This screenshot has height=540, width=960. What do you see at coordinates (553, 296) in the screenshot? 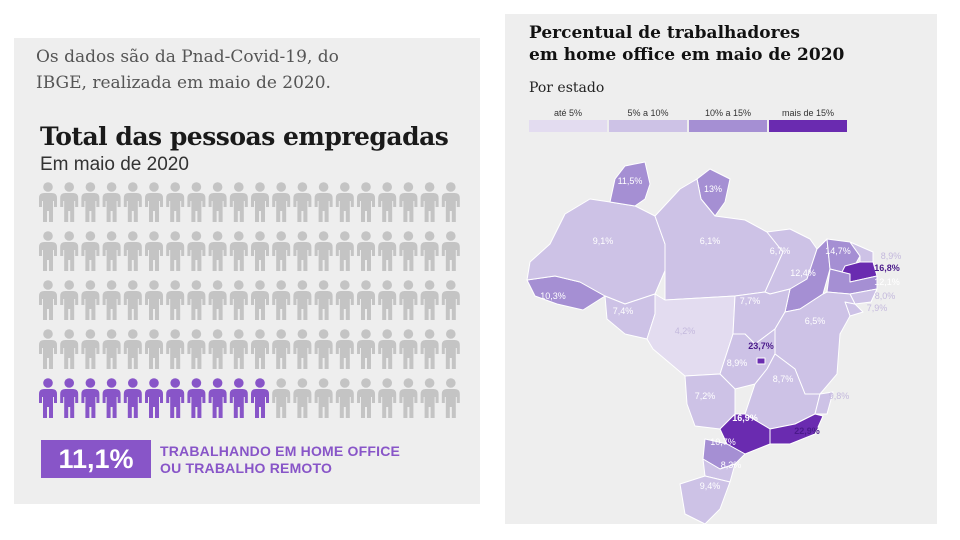
I see `state-label-ac: 10,3%` at bounding box center [553, 296].